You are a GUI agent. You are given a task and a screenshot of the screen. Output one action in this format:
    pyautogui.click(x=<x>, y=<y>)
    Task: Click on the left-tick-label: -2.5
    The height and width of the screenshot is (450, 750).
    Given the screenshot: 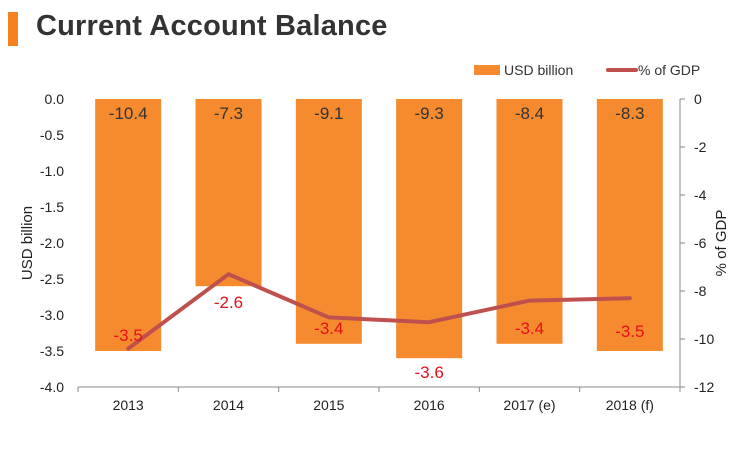 What is the action you would take?
    pyautogui.click(x=52, y=279)
    